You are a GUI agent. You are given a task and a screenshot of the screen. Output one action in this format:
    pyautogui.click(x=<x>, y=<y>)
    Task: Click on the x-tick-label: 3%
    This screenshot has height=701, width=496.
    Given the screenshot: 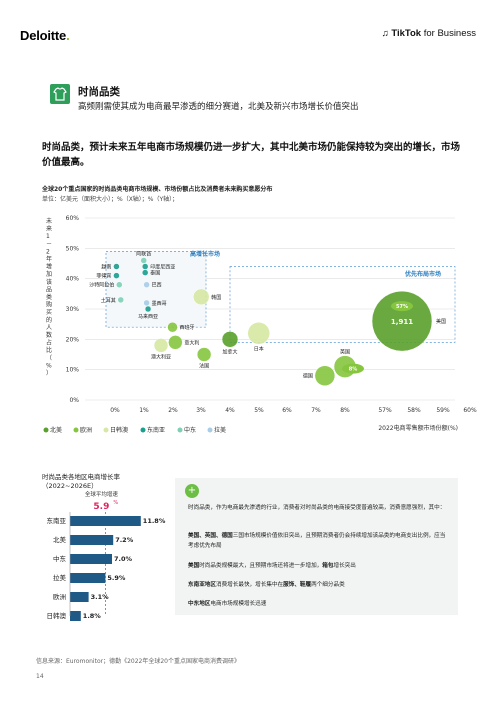 What is the action you would take?
    pyautogui.click(x=201, y=410)
    